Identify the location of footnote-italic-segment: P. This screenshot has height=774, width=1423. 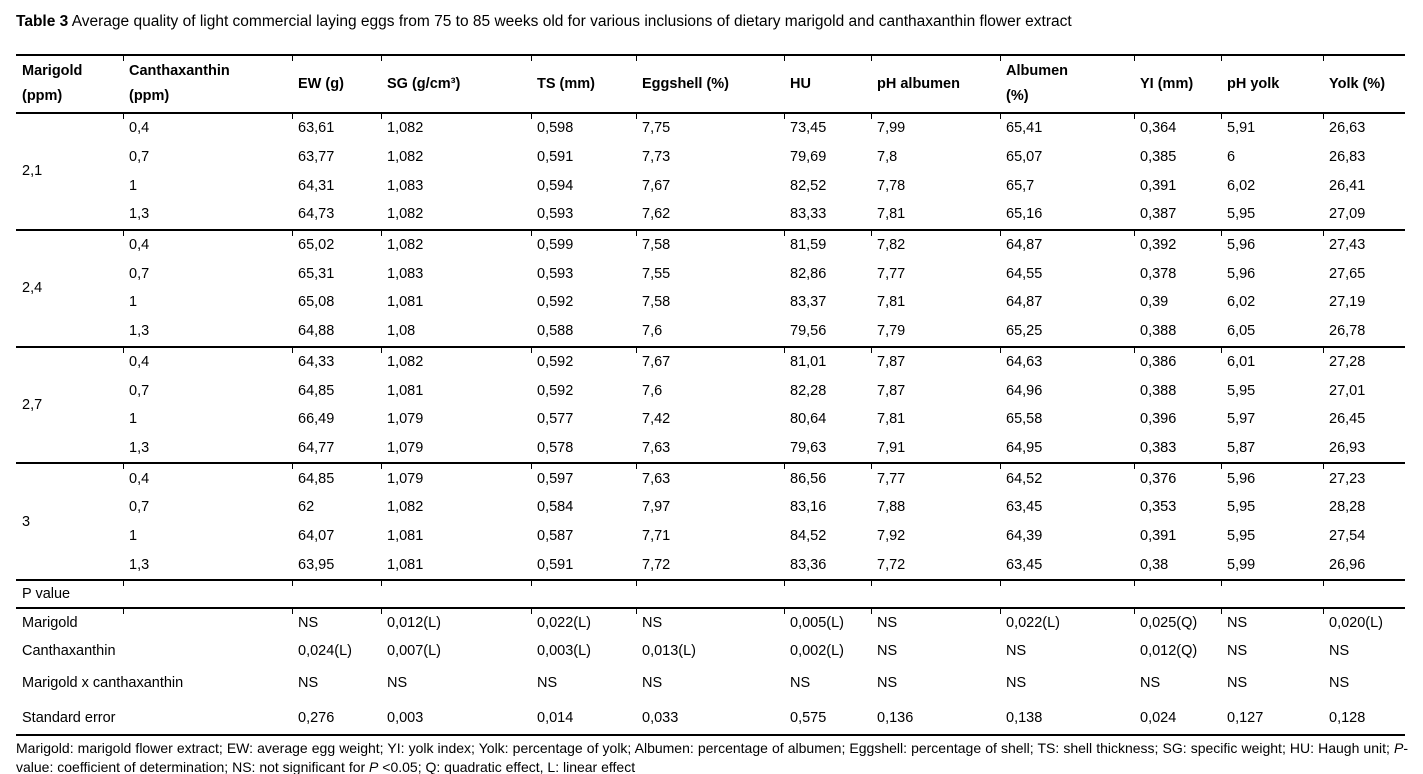
(1398, 748).